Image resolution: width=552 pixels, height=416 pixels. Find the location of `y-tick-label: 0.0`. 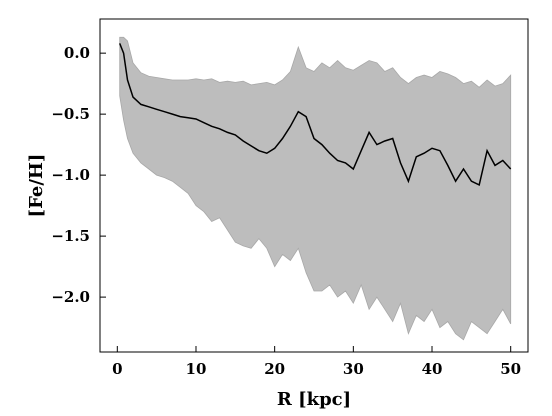

y-tick-label: 0.0 is located at coordinates (77, 53).